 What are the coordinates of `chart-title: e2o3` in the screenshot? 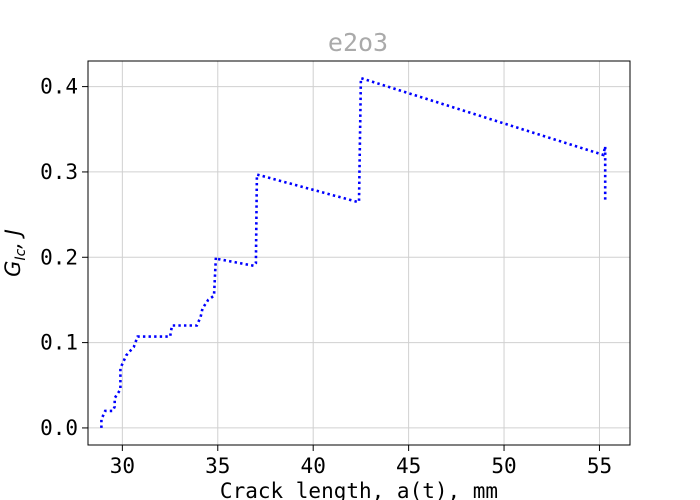 It's located at (358, 42).